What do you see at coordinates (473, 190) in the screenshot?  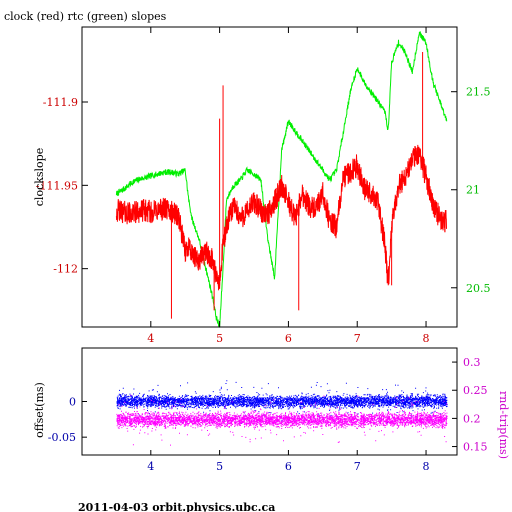 I see `top-y2-tick-label: 21` at bounding box center [473, 190].